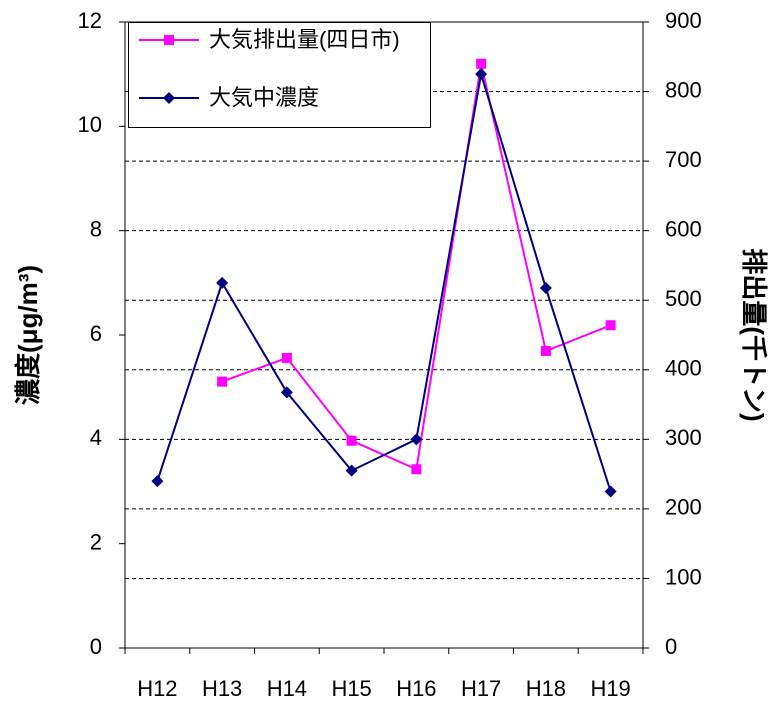 This screenshot has width=779, height=703. What do you see at coordinates (671, 646) in the screenshot?
I see `y2-tick-label: 0` at bounding box center [671, 646].